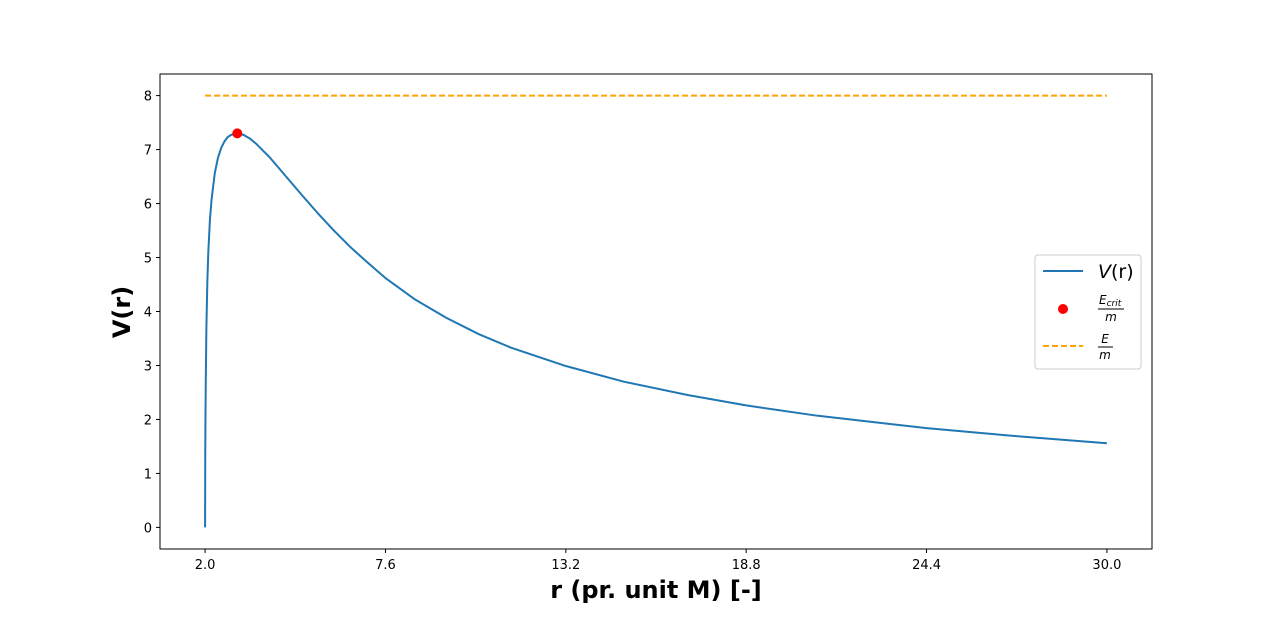 This screenshot has width=1280, height=617. Describe the element at coordinates (148, 97) in the screenshot. I see `y-tick-label: 8` at that location.